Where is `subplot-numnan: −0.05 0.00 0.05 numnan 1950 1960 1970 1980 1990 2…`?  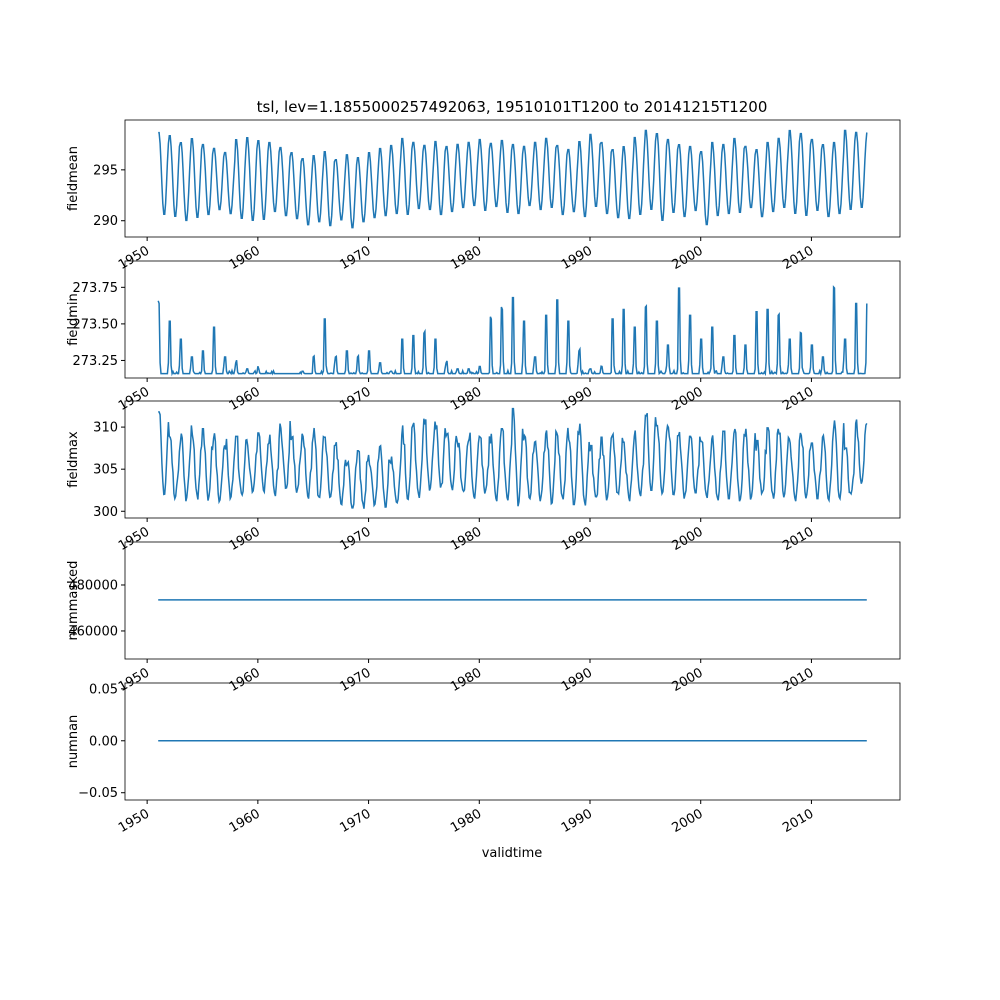
subplot-numnan: −0.05 0.00 0.05 numnan 1950 1960 1970 1980 1990 2… is located at coordinates (483, 759).